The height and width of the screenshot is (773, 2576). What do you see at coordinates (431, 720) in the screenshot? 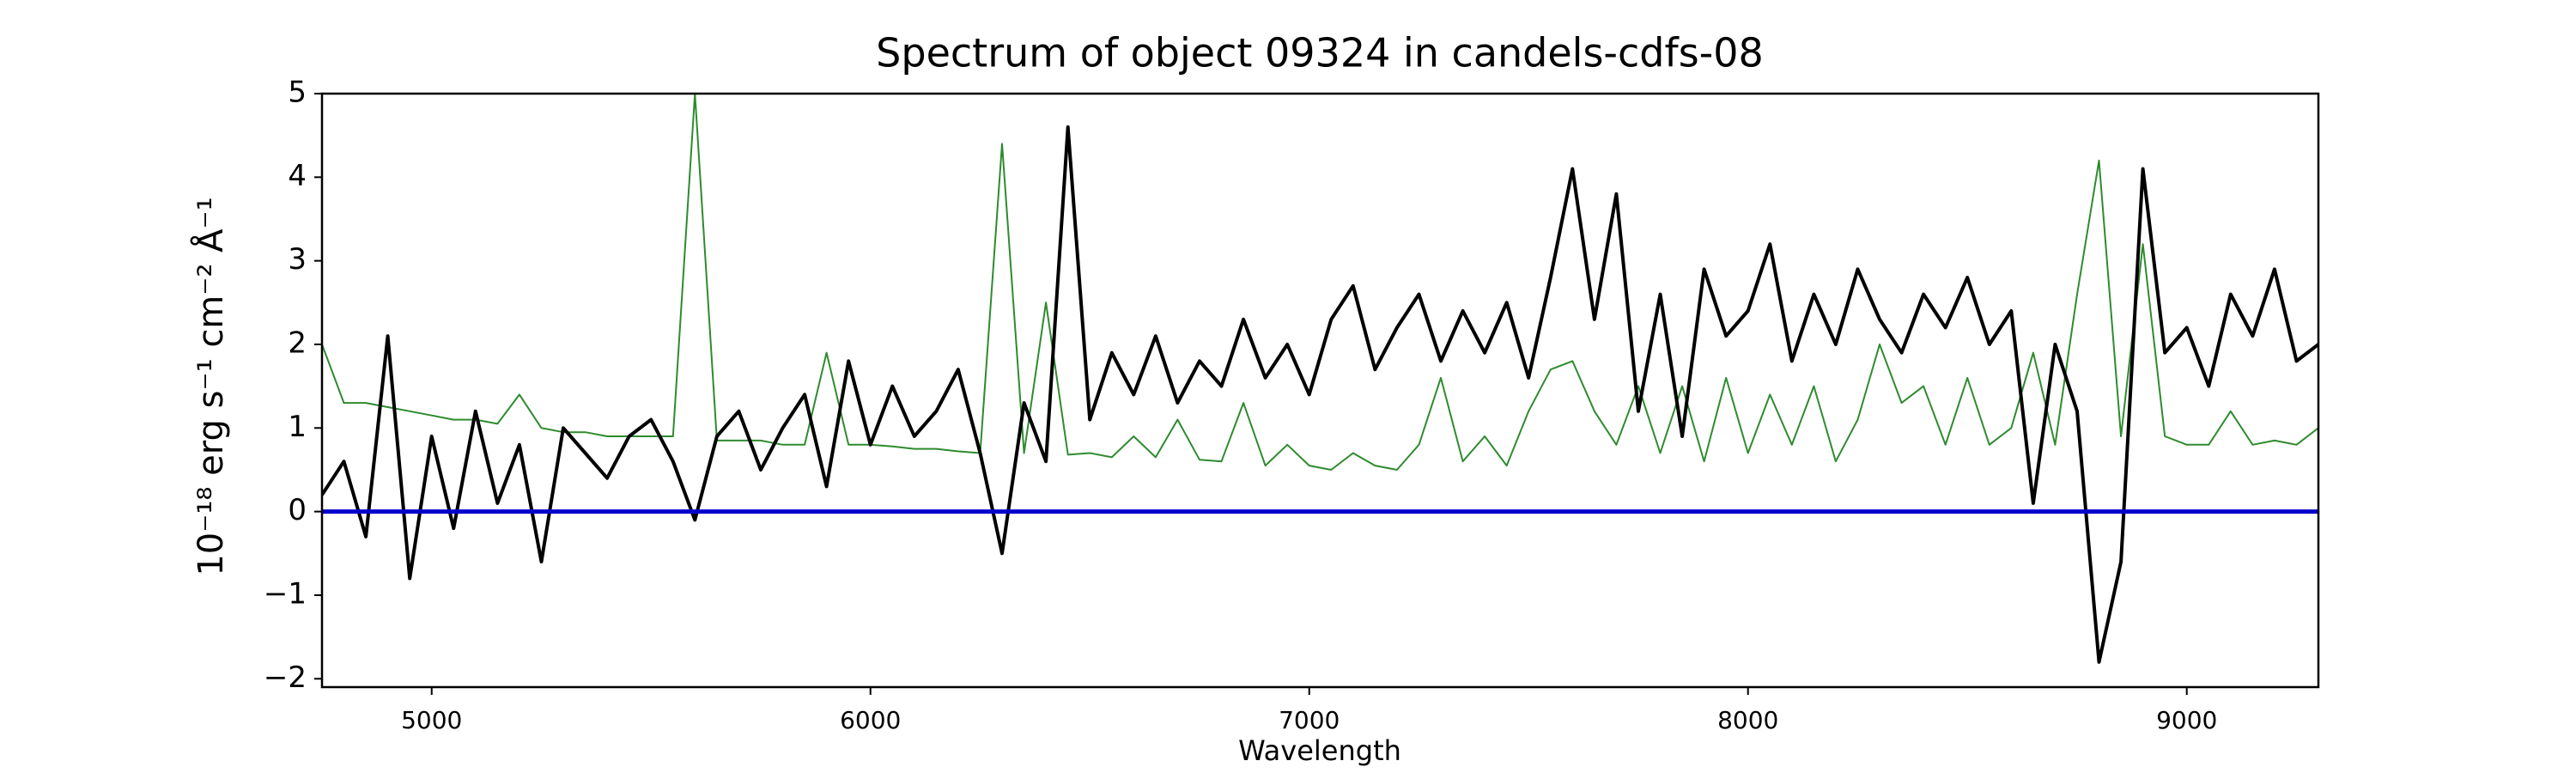
I see `x-tick-label: 5000` at bounding box center [431, 720].